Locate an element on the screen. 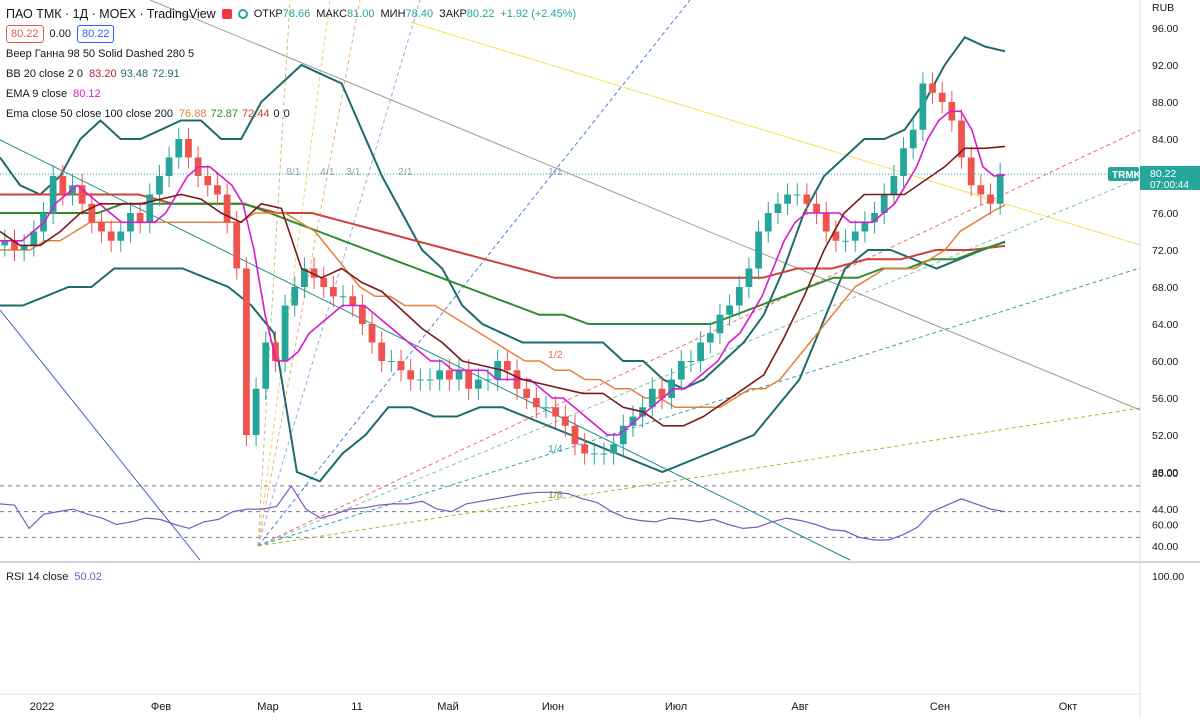  ohlc-open: 78.66 is located at coordinates (296, 14).